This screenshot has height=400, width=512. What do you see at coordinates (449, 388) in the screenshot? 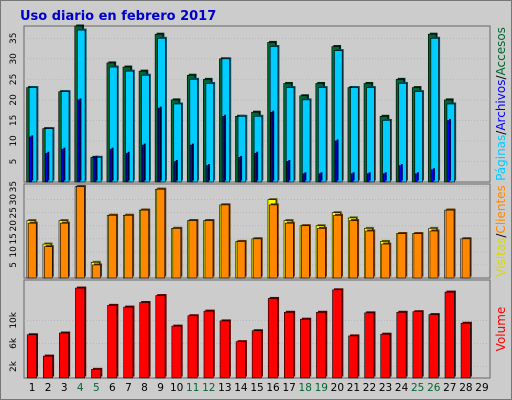
I see `x-tick-label: 27` at bounding box center [449, 388].